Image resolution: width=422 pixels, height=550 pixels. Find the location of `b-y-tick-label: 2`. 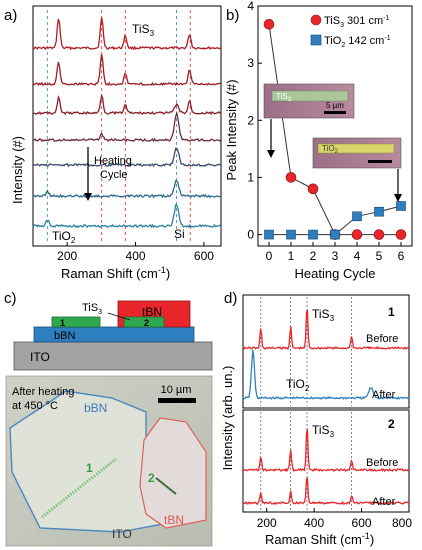

b-y-tick-label: 2 is located at coordinates (250, 120).